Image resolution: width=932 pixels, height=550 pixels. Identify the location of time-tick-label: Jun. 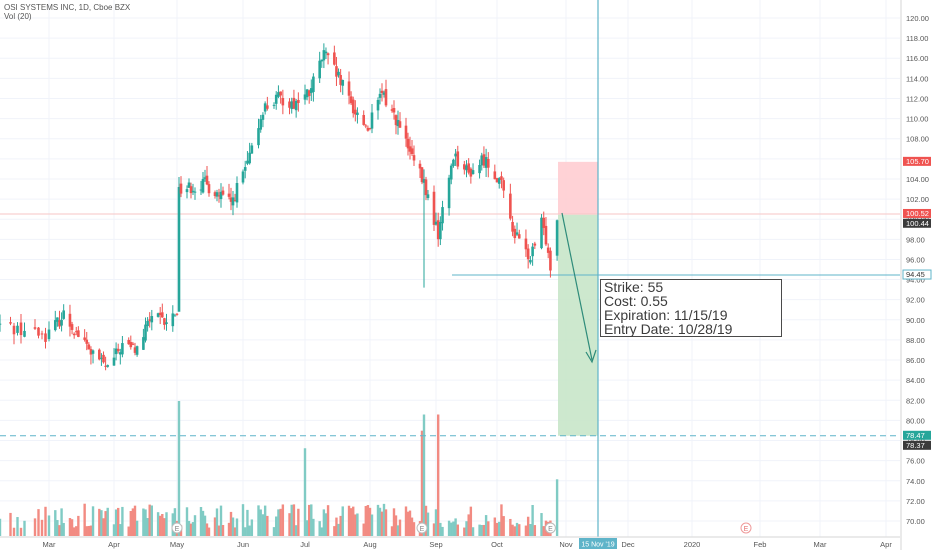
(243, 544).